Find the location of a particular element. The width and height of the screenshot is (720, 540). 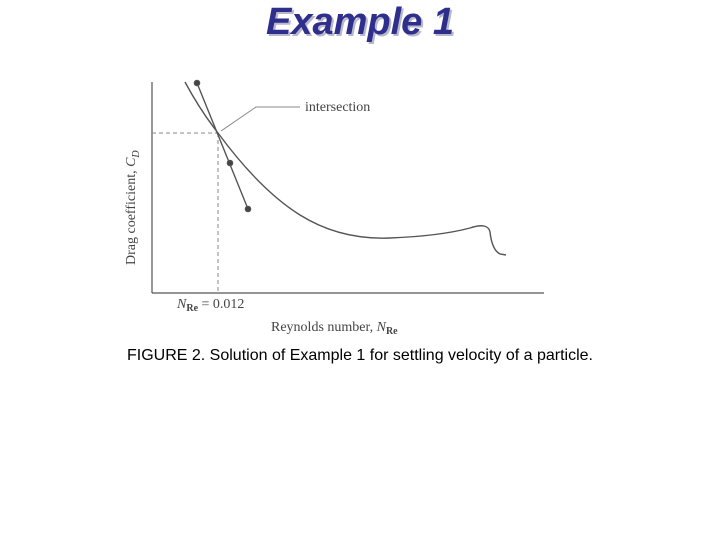

label-symbol: C is located at coordinates (131, 162).